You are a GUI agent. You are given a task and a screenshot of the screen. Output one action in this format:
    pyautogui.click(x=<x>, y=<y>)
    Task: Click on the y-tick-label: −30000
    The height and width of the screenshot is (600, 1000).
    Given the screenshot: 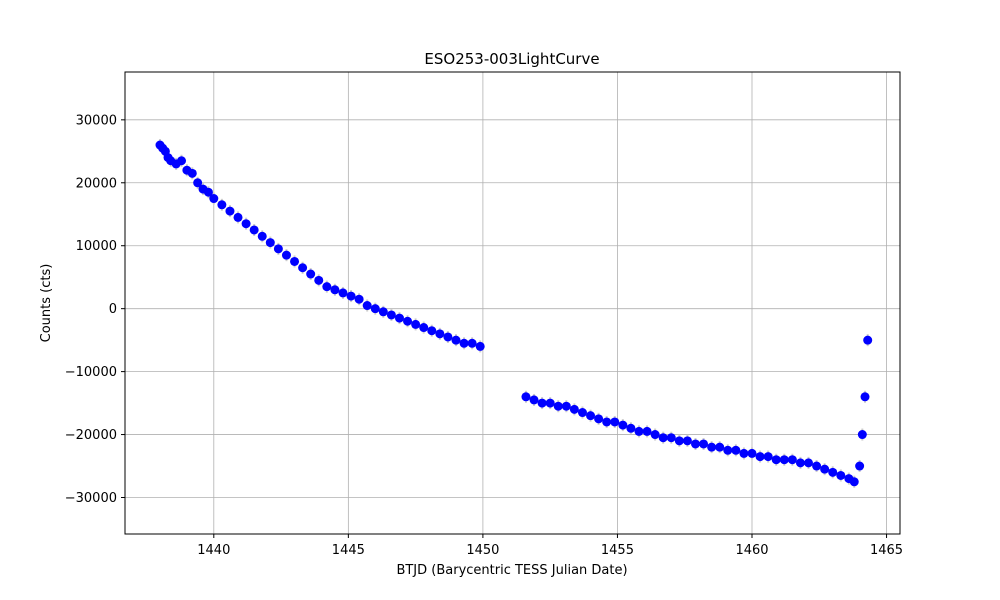 What is the action you would take?
    pyautogui.click(x=91, y=498)
    